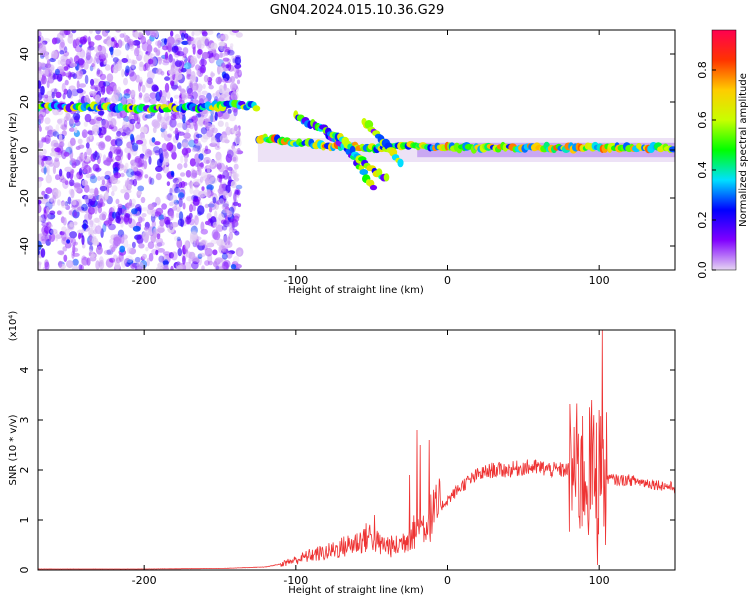 This screenshot has height=600, width=750. What do you see at coordinates (702, 170) in the screenshot?
I see `colorbar-tick-label: 0.4` at bounding box center [702, 170].